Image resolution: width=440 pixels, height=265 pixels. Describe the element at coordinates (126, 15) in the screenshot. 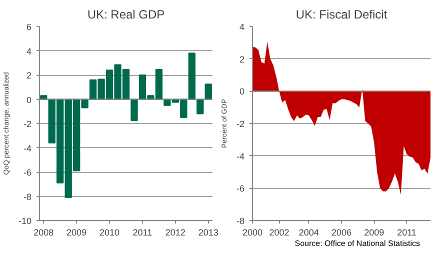

I see `chart-title: UK: Real GDP` at that location.